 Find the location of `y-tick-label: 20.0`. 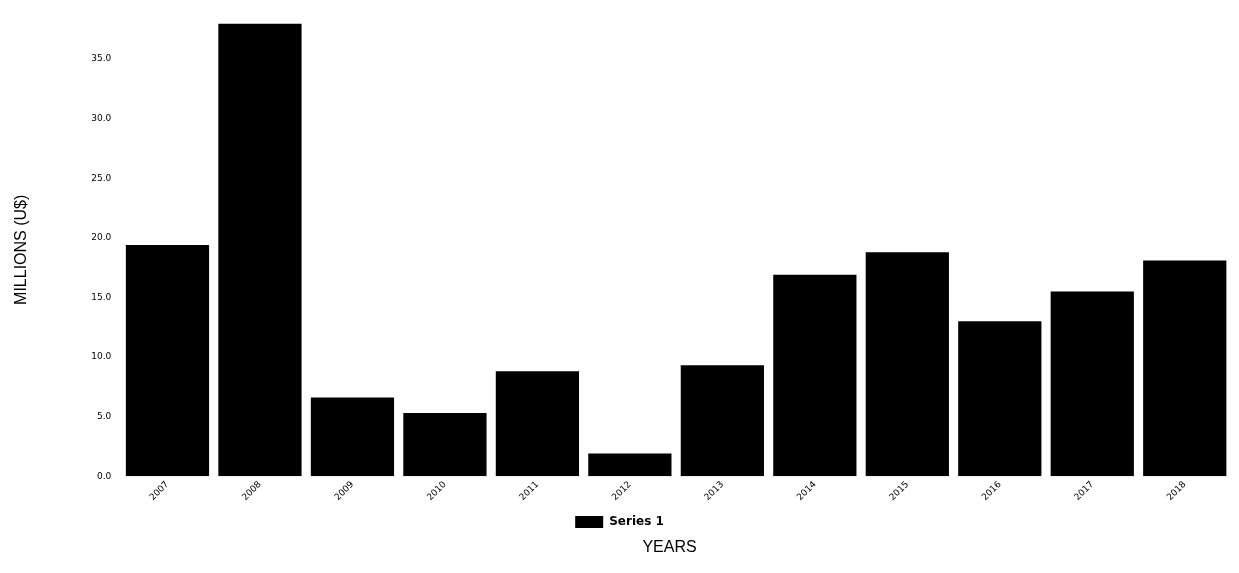

y-tick-label: 20.0 is located at coordinates (101, 237).